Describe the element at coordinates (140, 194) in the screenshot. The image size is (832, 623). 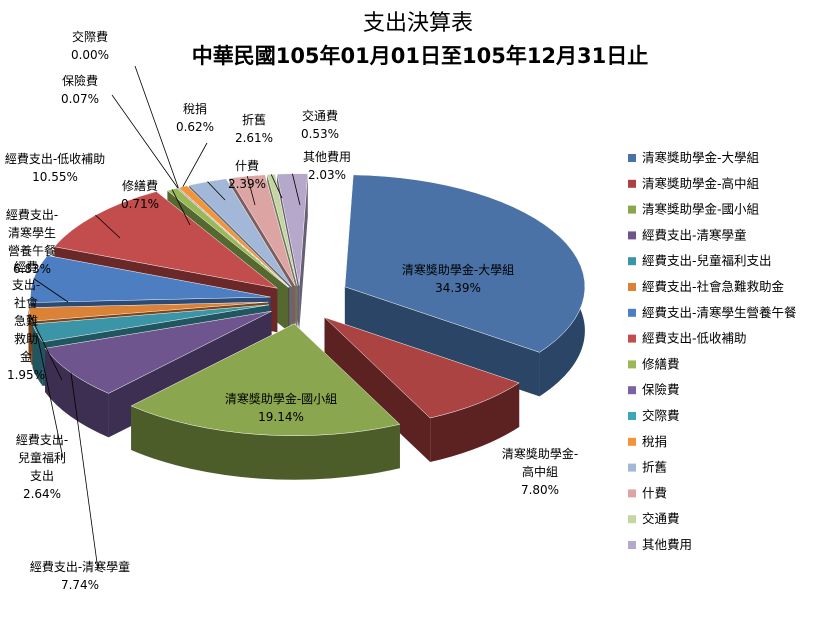
I see `data-label-8: 修繕費 0.71%` at that location.